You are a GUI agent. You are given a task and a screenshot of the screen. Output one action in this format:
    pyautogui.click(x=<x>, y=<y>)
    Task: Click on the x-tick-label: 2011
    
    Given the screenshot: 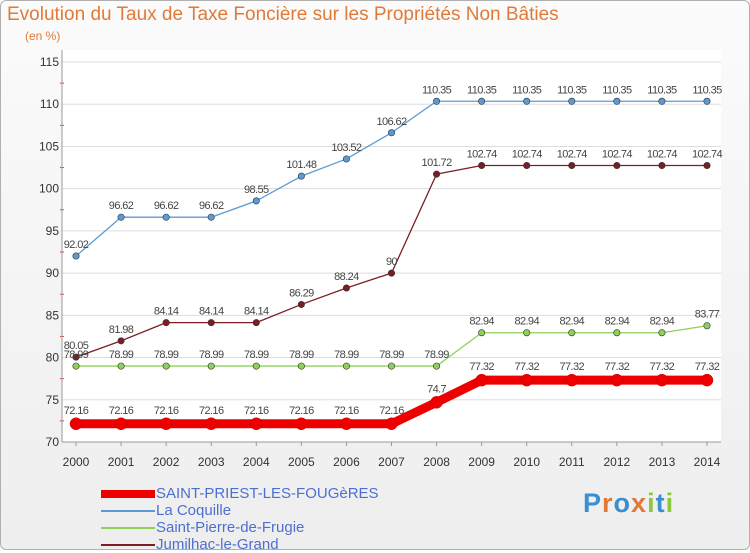 What is the action you would take?
    pyautogui.click(x=572, y=462)
    